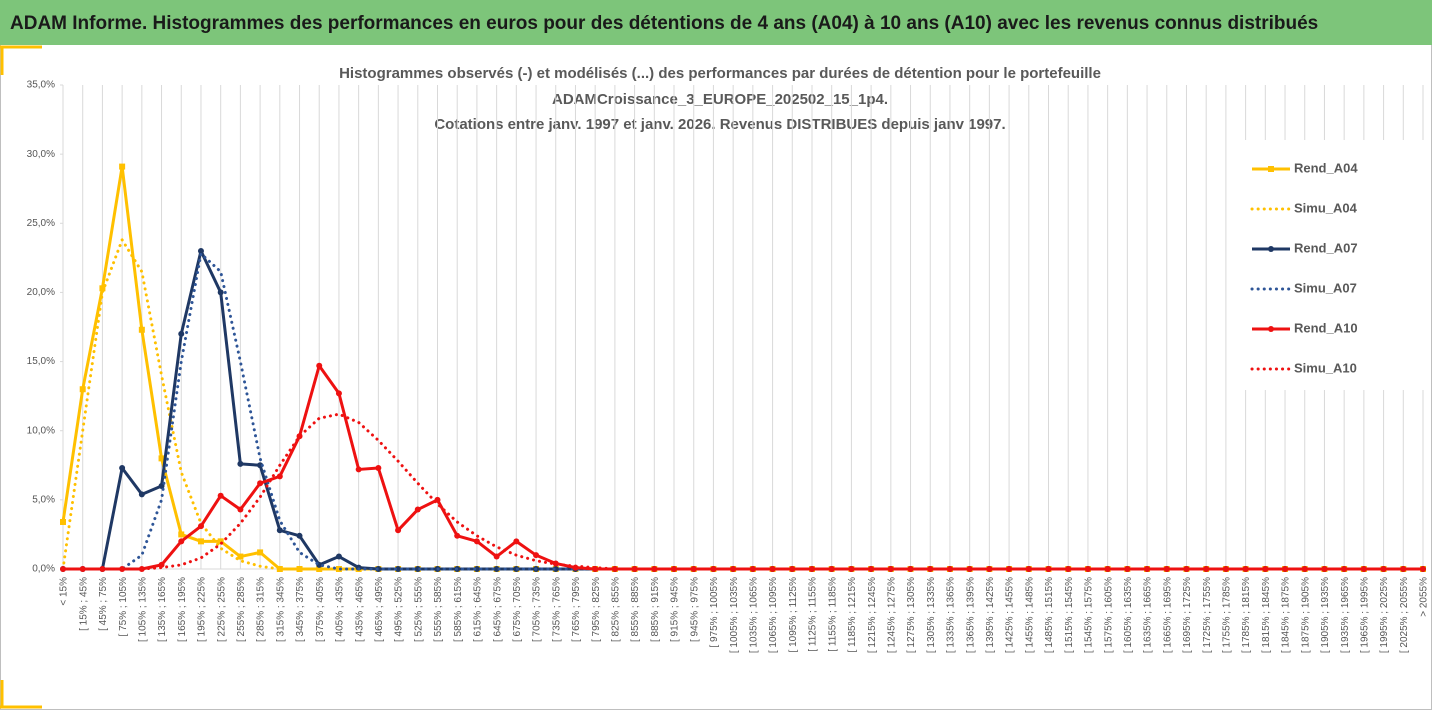 The height and width of the screenshot is (710, 1432). I want to click on x-tick-label: [ 615% ; 645%, so click(478, 609).